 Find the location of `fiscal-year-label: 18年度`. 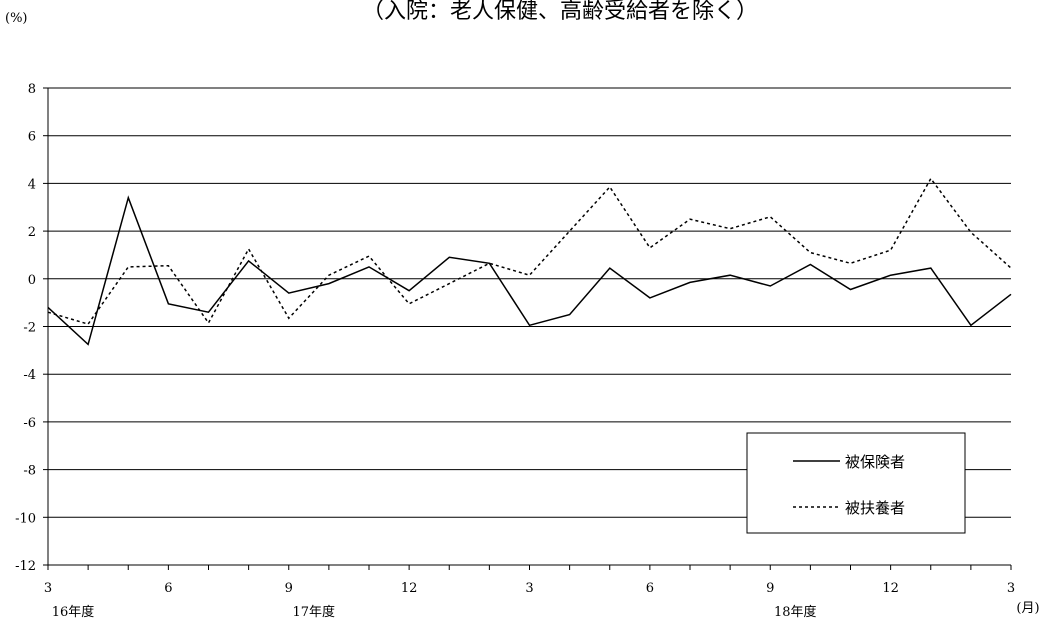

fiscal-year-label: 18年度 is located at coordinates (795, 612).